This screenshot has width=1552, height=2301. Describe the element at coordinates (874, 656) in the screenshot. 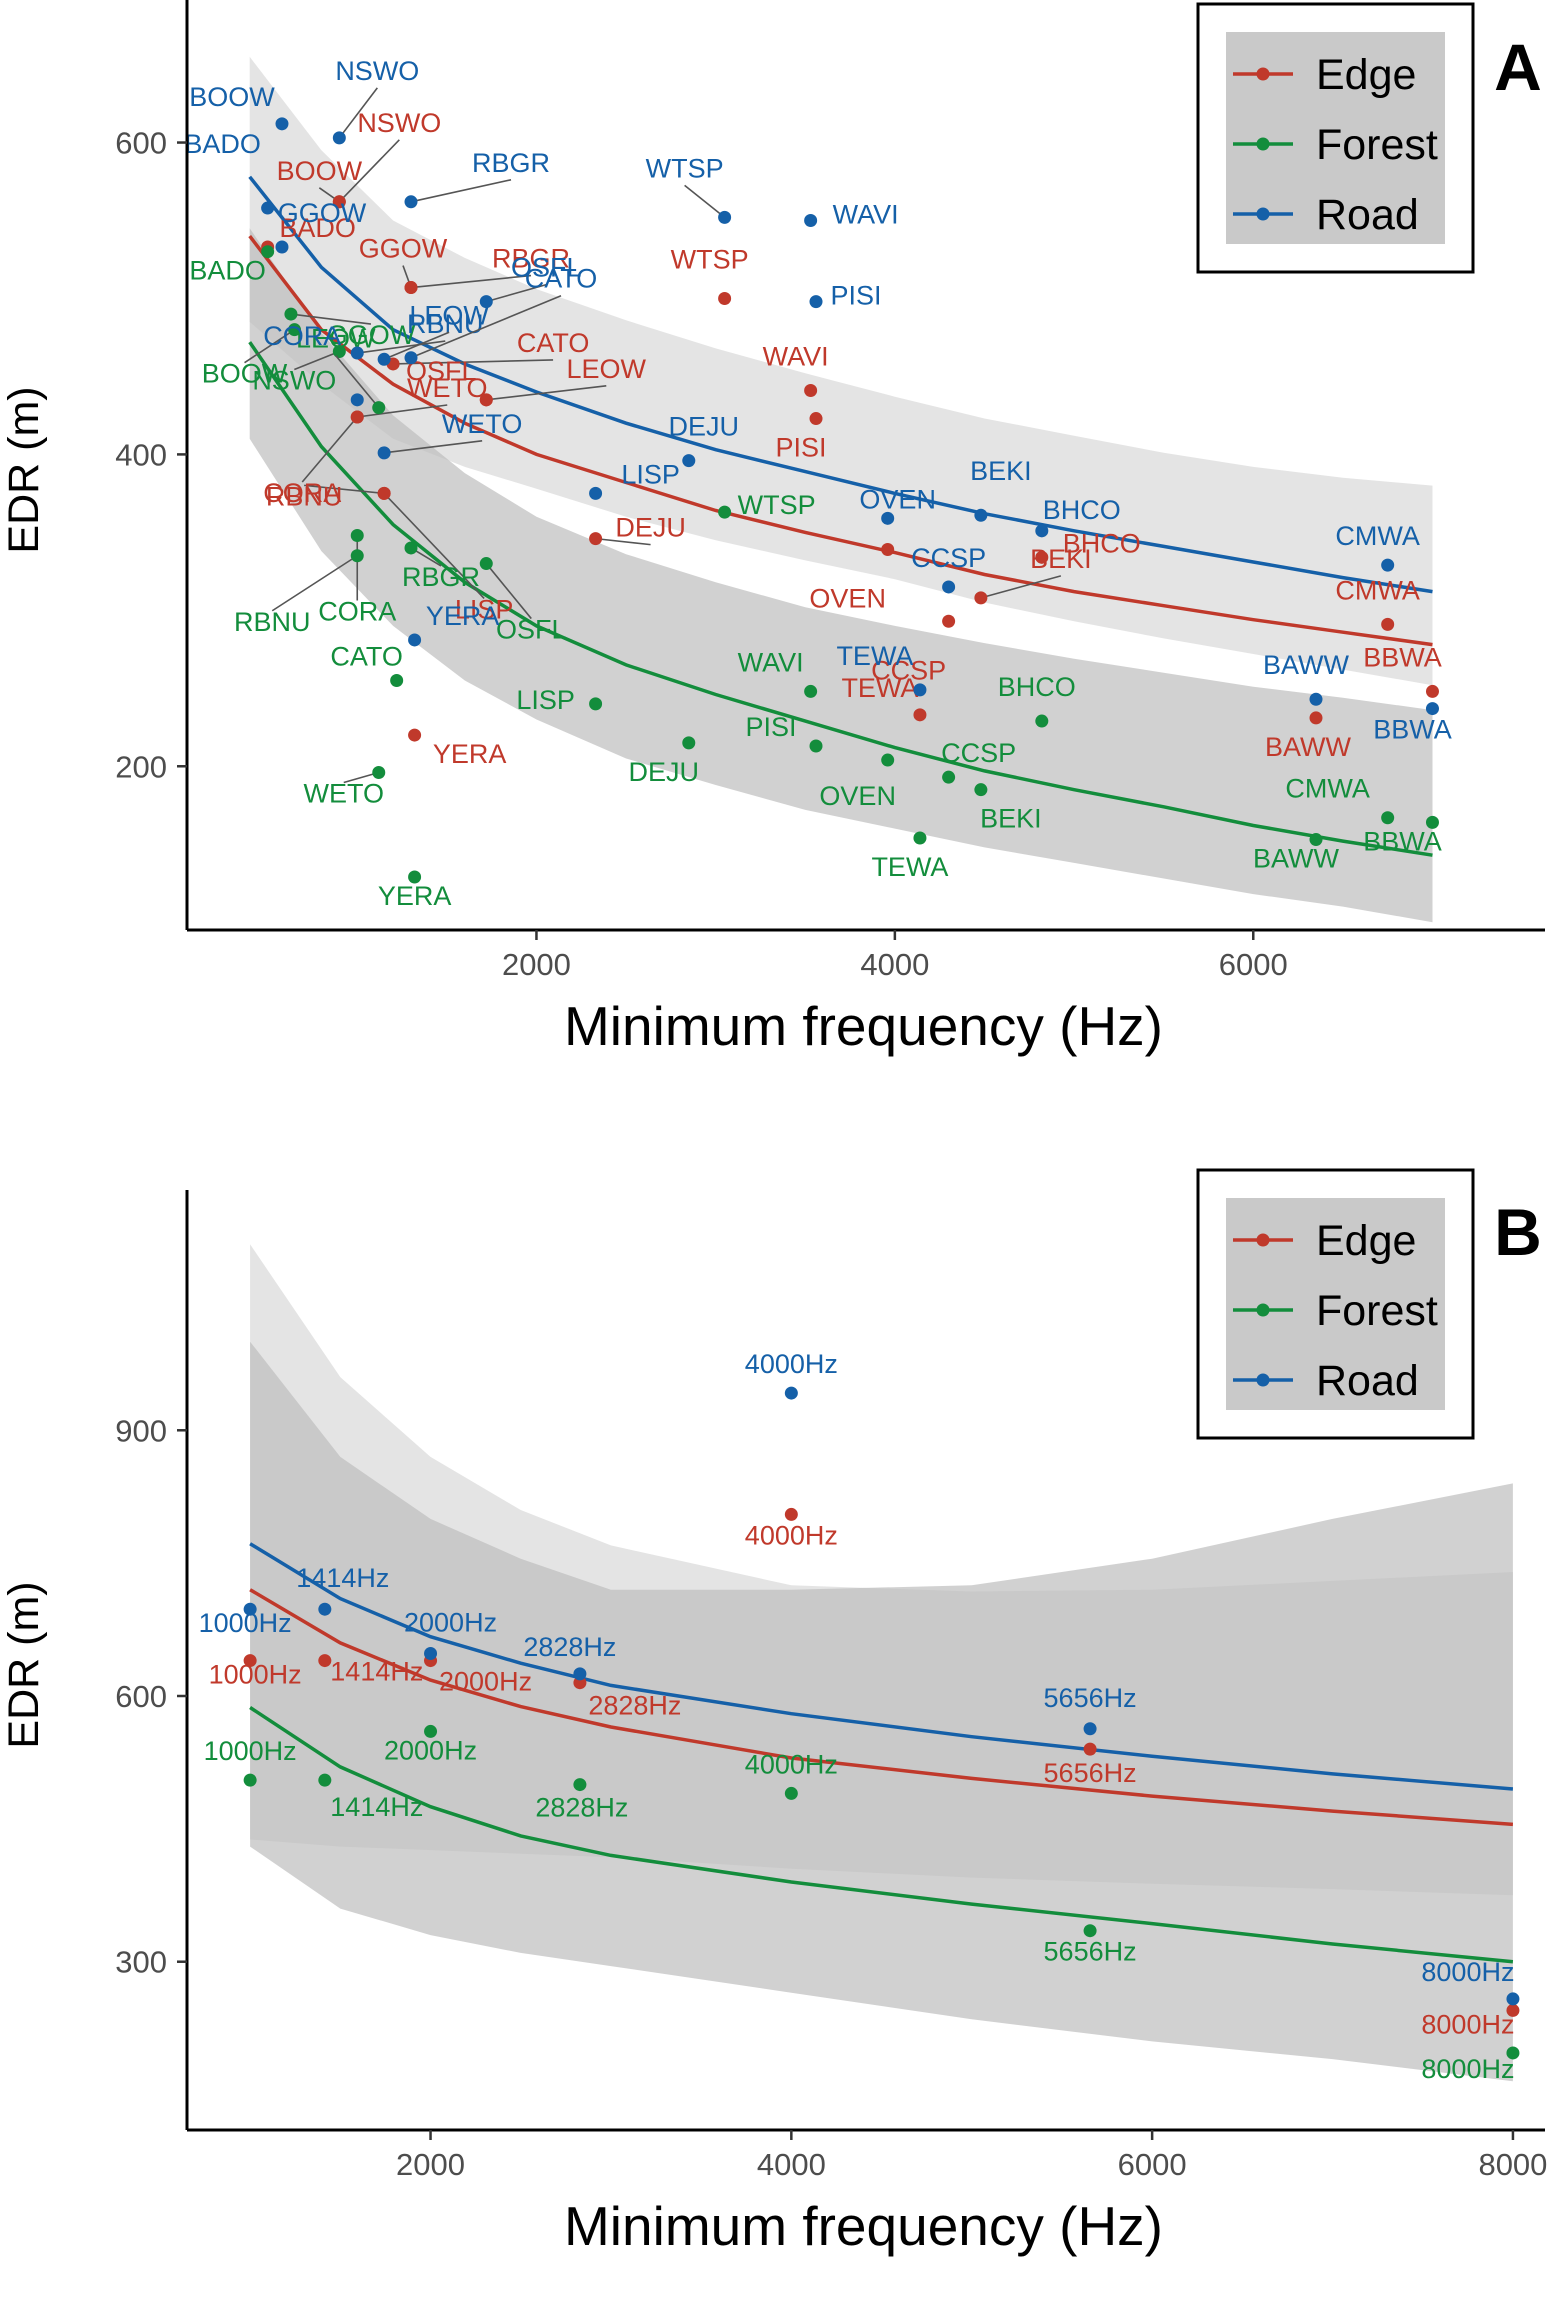

I see `point-label-road: TEWA` at that location.